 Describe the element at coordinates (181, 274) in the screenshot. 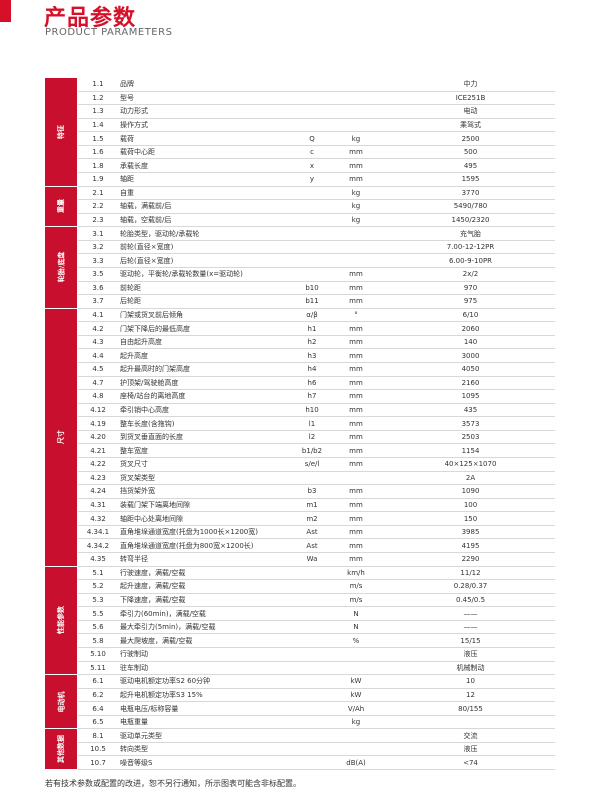

I see `param-name: 驱动轮，平衡轮/承载轮数量(x=驱动轮)` at that location.